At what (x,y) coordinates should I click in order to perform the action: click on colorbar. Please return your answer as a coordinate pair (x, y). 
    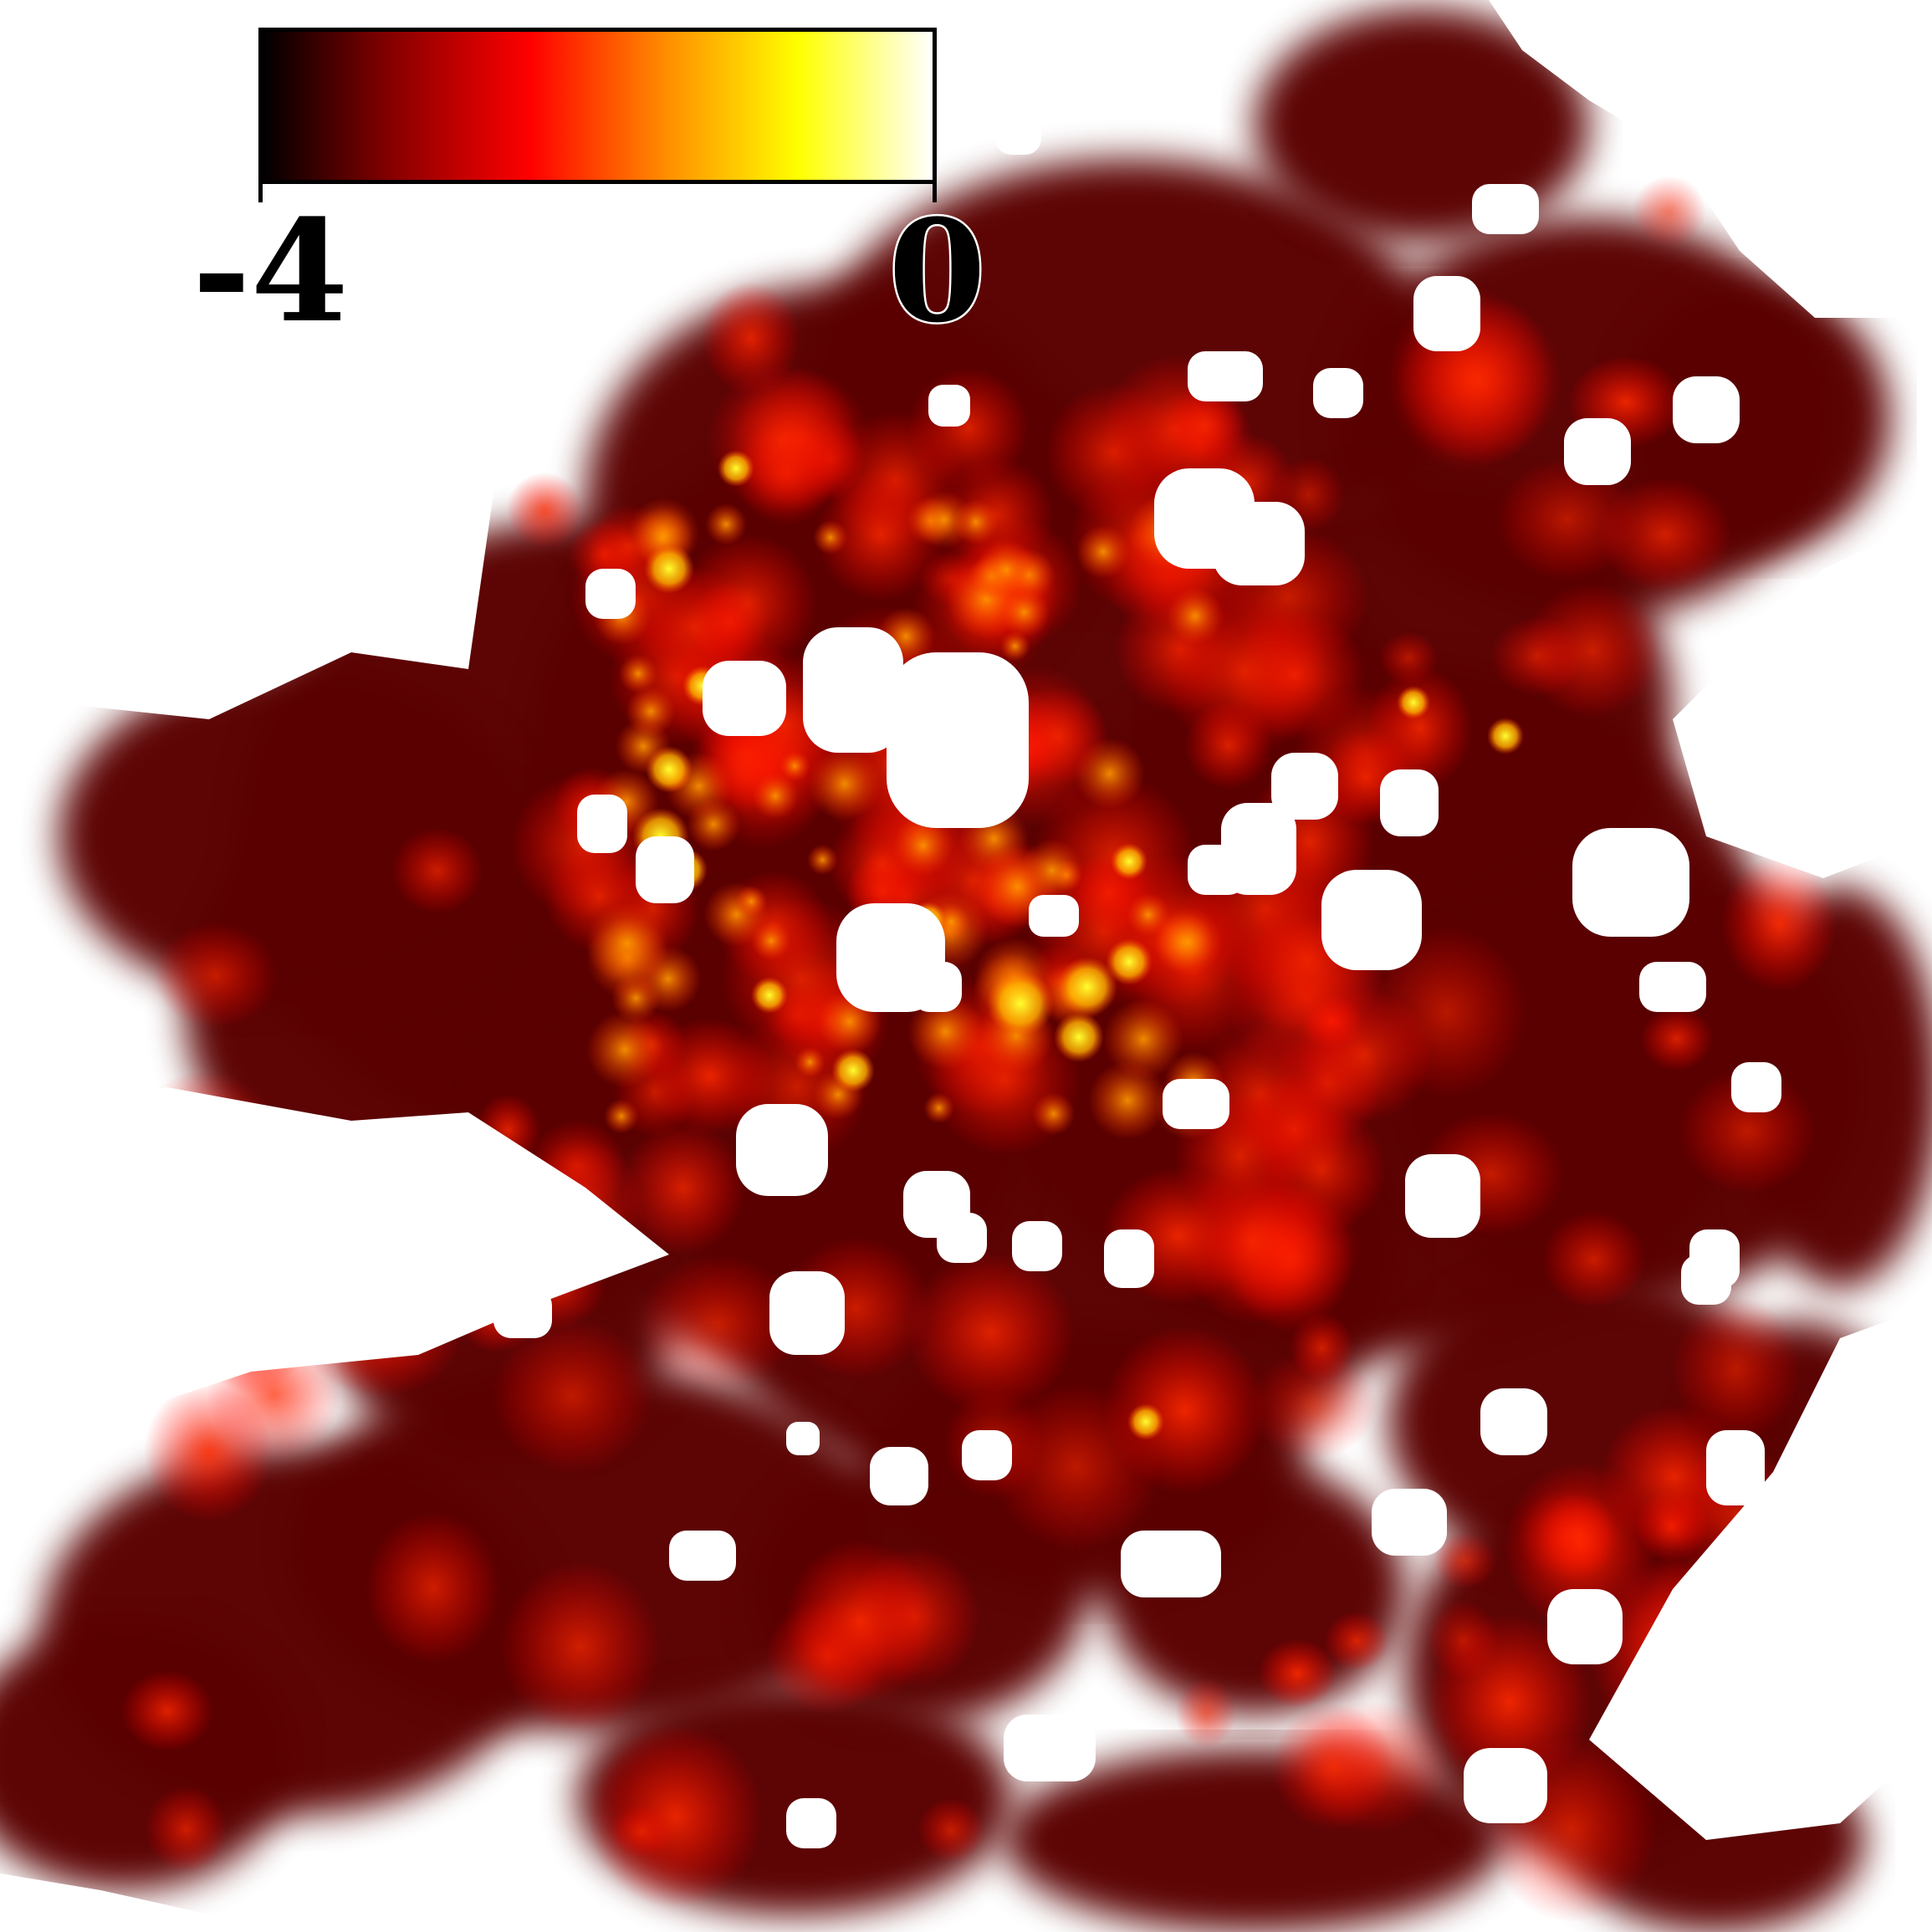
    Looking at the image, I should click on (597, 106).